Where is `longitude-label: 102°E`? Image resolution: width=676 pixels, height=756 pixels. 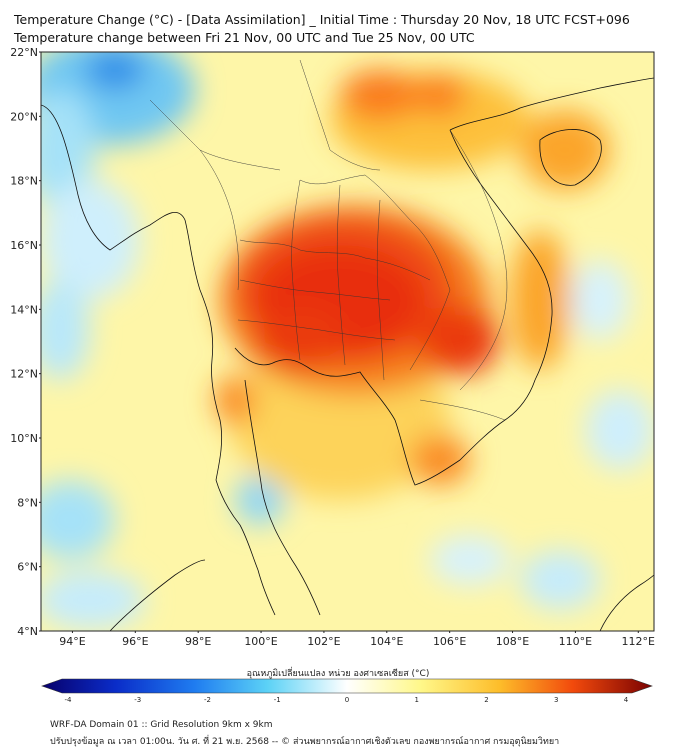 longitude-label: 102°E is located at coordinates (323, 641).